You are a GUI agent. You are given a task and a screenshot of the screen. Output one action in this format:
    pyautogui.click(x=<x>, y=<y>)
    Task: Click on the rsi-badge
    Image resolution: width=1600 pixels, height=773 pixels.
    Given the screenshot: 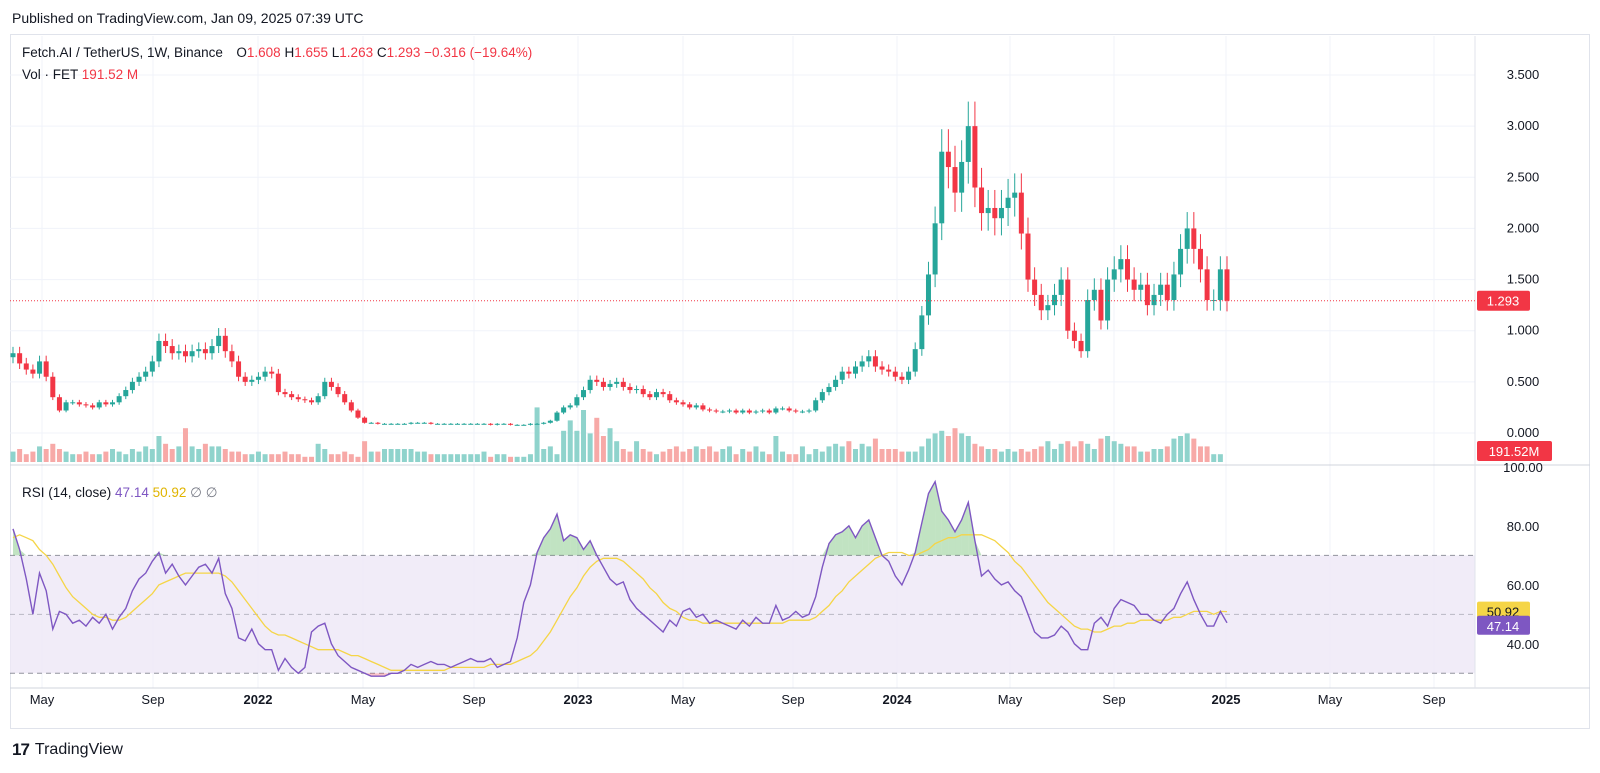 What is the action you would take?
    pyautogui.click(x=1503, y=625)
    